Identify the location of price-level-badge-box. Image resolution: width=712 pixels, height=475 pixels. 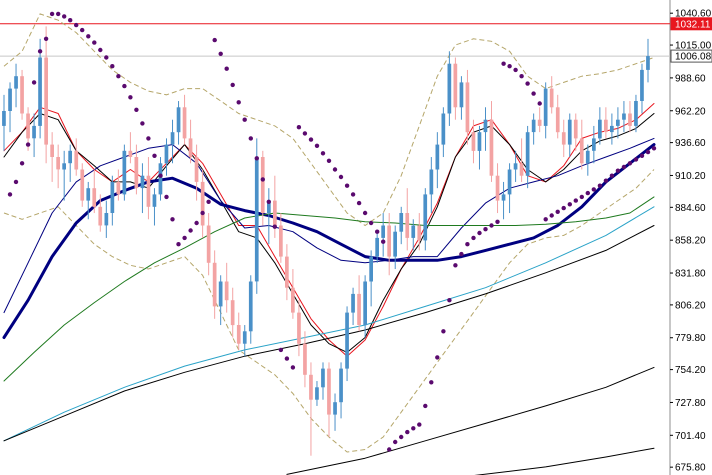
(691, 56).